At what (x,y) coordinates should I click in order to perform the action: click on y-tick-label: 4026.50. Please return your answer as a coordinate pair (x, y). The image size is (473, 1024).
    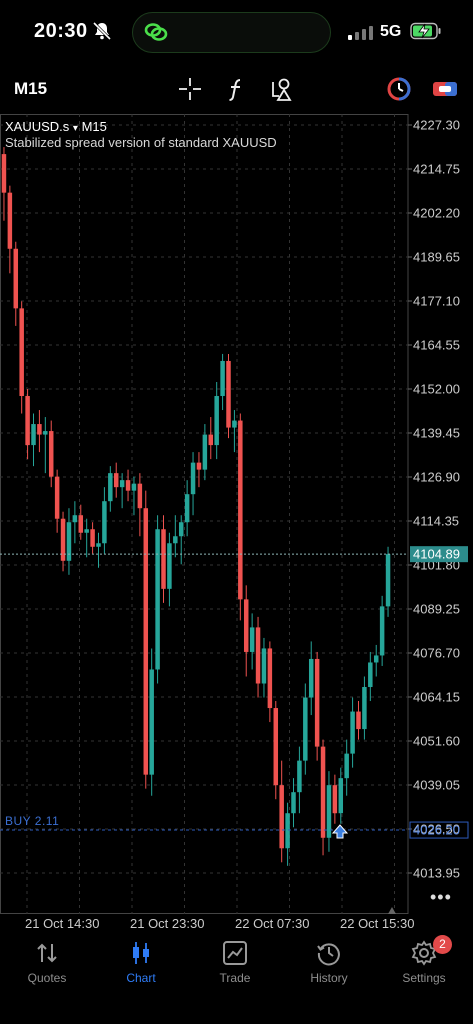
    Looking at the image, I should click on (436, 829).